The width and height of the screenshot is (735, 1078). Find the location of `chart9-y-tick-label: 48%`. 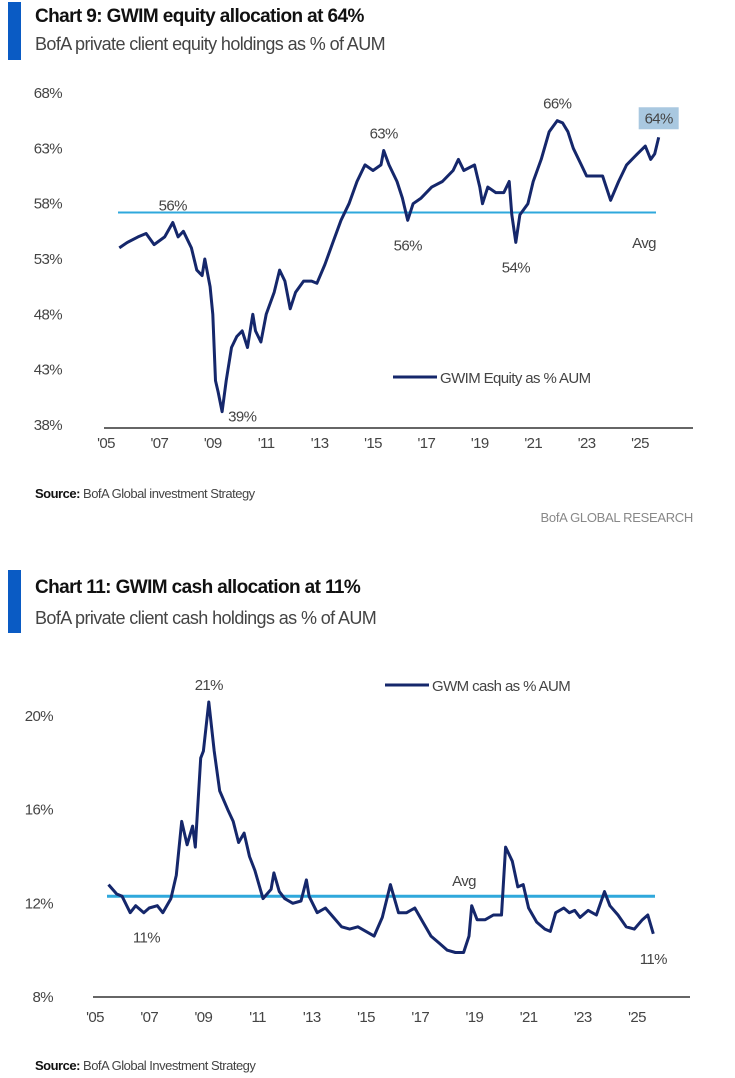

chart9-y-tick-label: 48% is located at coordinates (48, 314).